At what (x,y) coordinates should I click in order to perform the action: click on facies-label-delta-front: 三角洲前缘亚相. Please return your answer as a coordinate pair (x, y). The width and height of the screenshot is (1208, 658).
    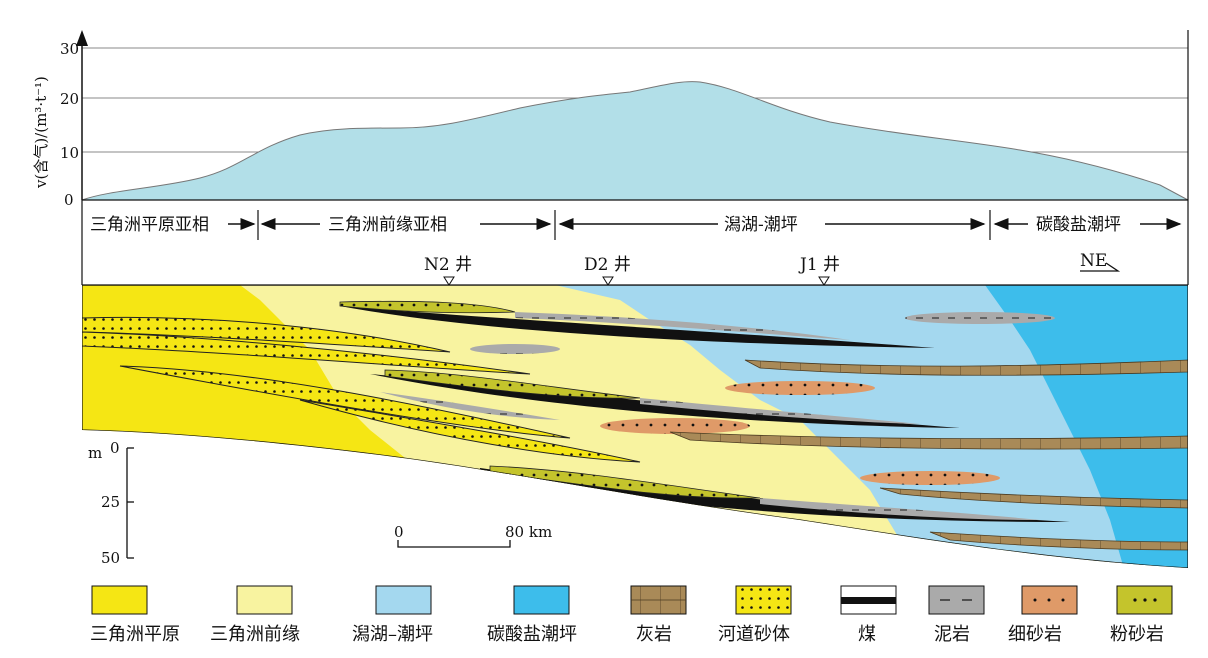
    Looking at the image, I should click on (387, 225).